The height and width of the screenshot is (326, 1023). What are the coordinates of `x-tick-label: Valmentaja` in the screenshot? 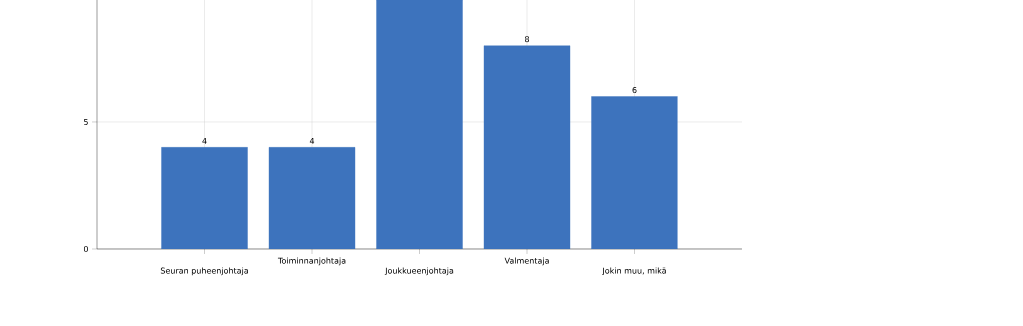 It's located at (526, 261).